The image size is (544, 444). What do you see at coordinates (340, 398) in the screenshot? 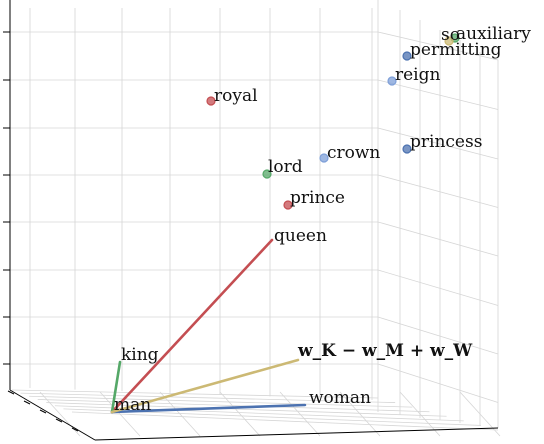
I see `label-woman: woman` at bounding box center [340, 398].